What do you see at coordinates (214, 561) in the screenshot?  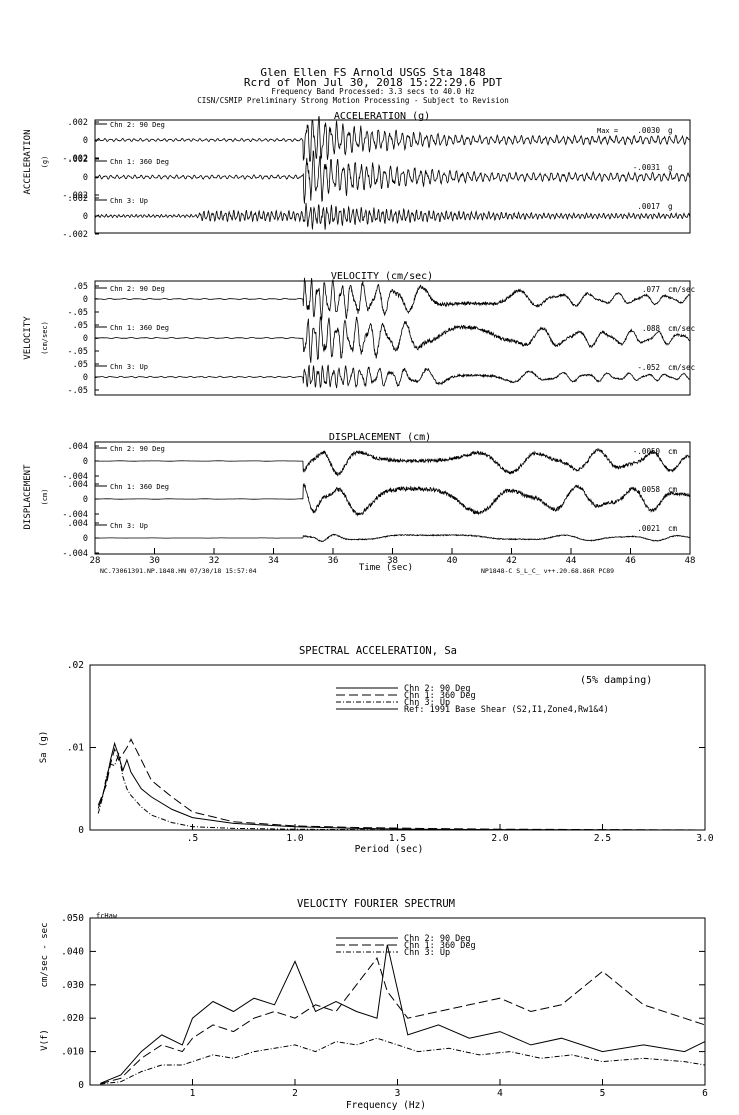 I see `time-tick-label: 32` at bounding box center [214, 561].